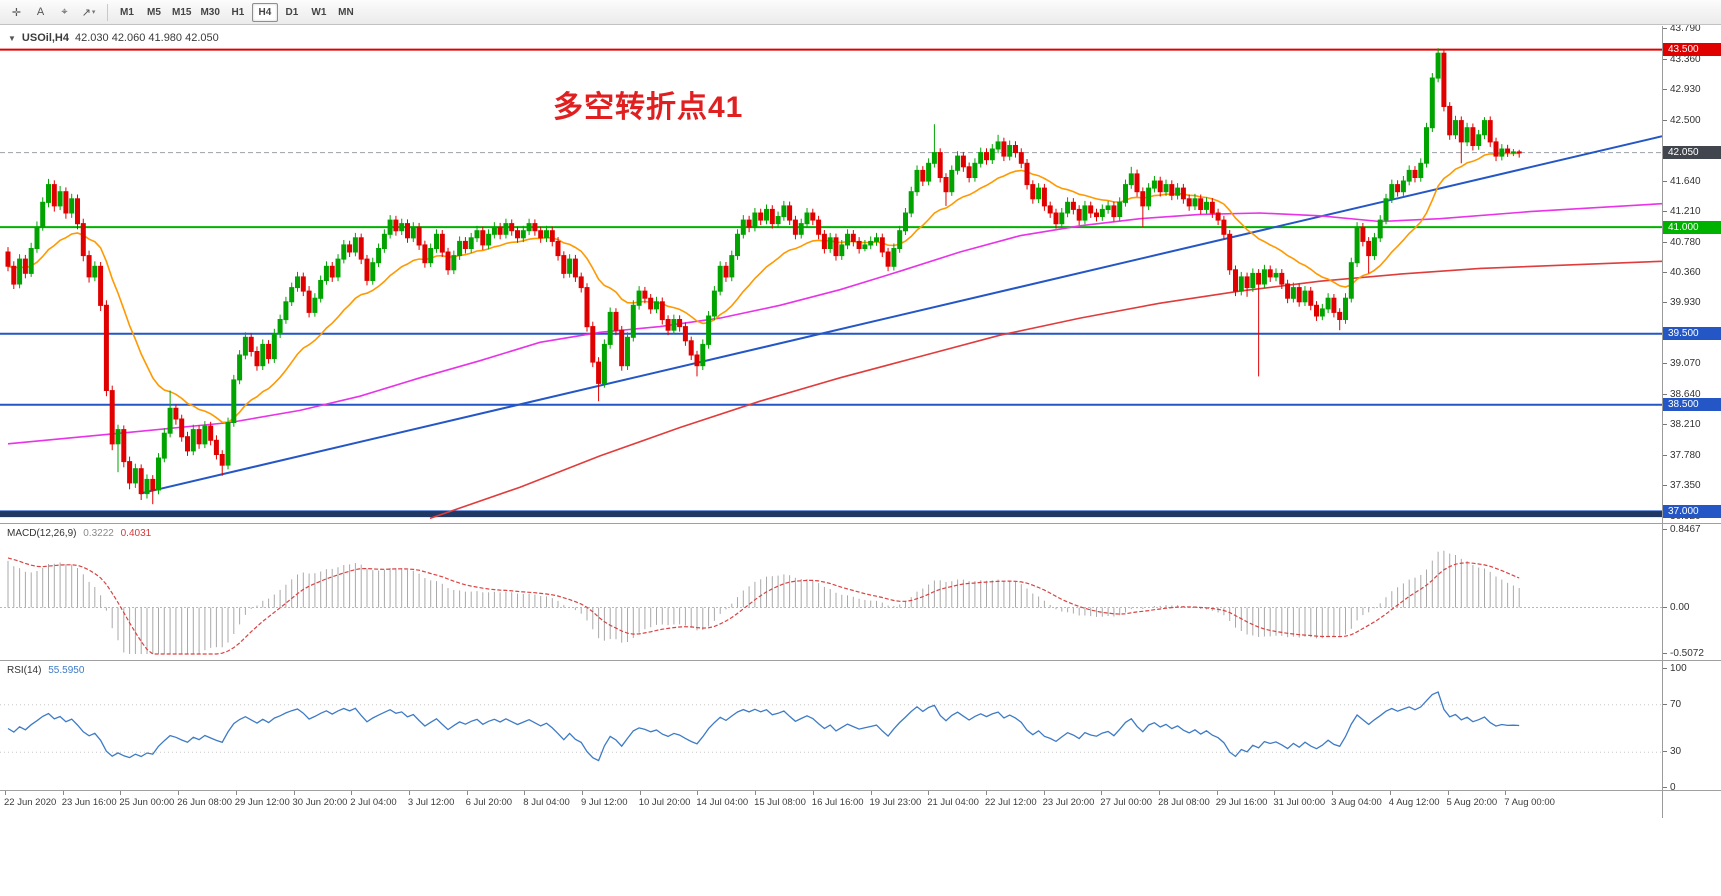 The image size is (1721, 896). What do you see at coordinates (66, 670) in the screenshot?
I see `rsi-value: 55.5950` at bounding box center [66, 670].